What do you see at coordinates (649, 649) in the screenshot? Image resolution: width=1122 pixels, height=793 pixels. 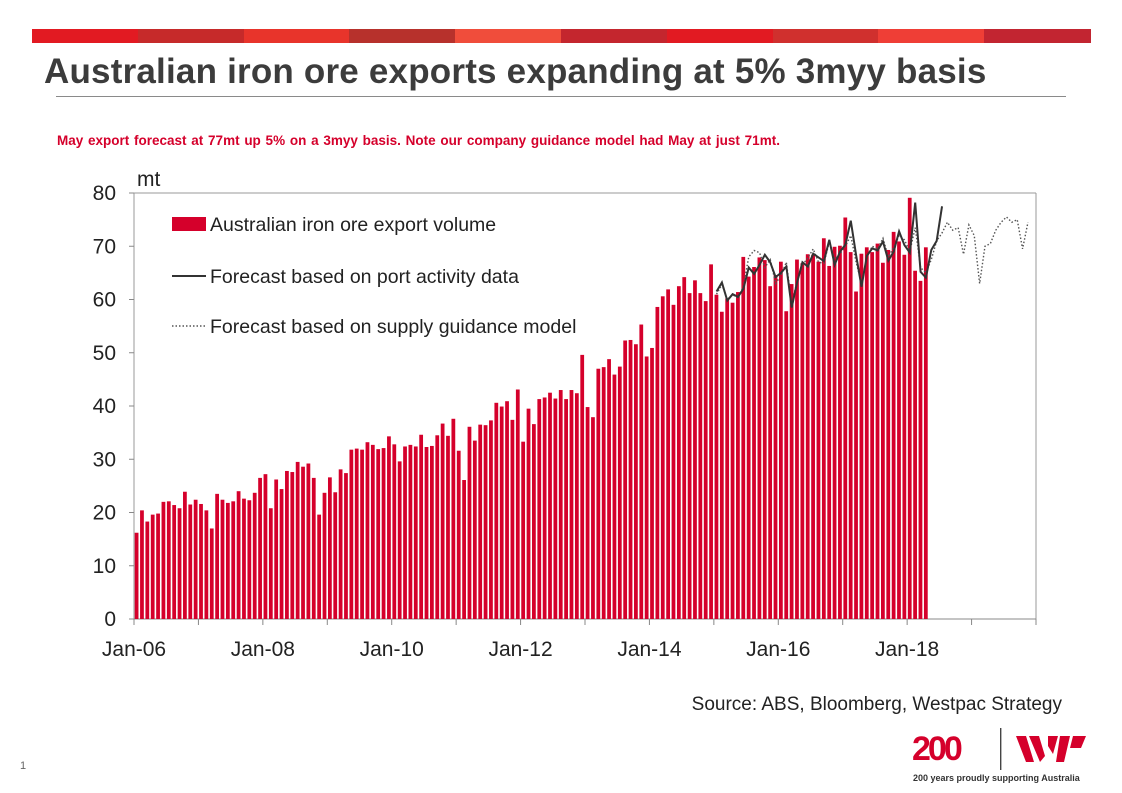 I see `x-tick-label: Jan-14` at bounding box center [649, 649].